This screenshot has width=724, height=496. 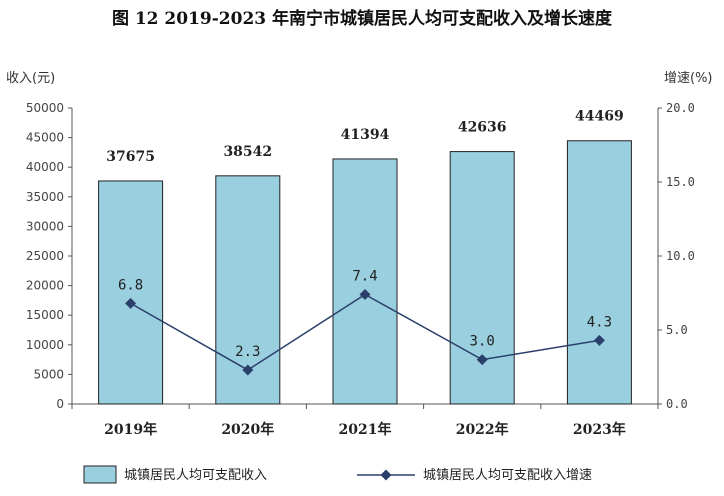 What do you see at coordinates (599, 117) in the screenshot?
I see `income-bar-label: 44469` at bounding box center [599, 117].